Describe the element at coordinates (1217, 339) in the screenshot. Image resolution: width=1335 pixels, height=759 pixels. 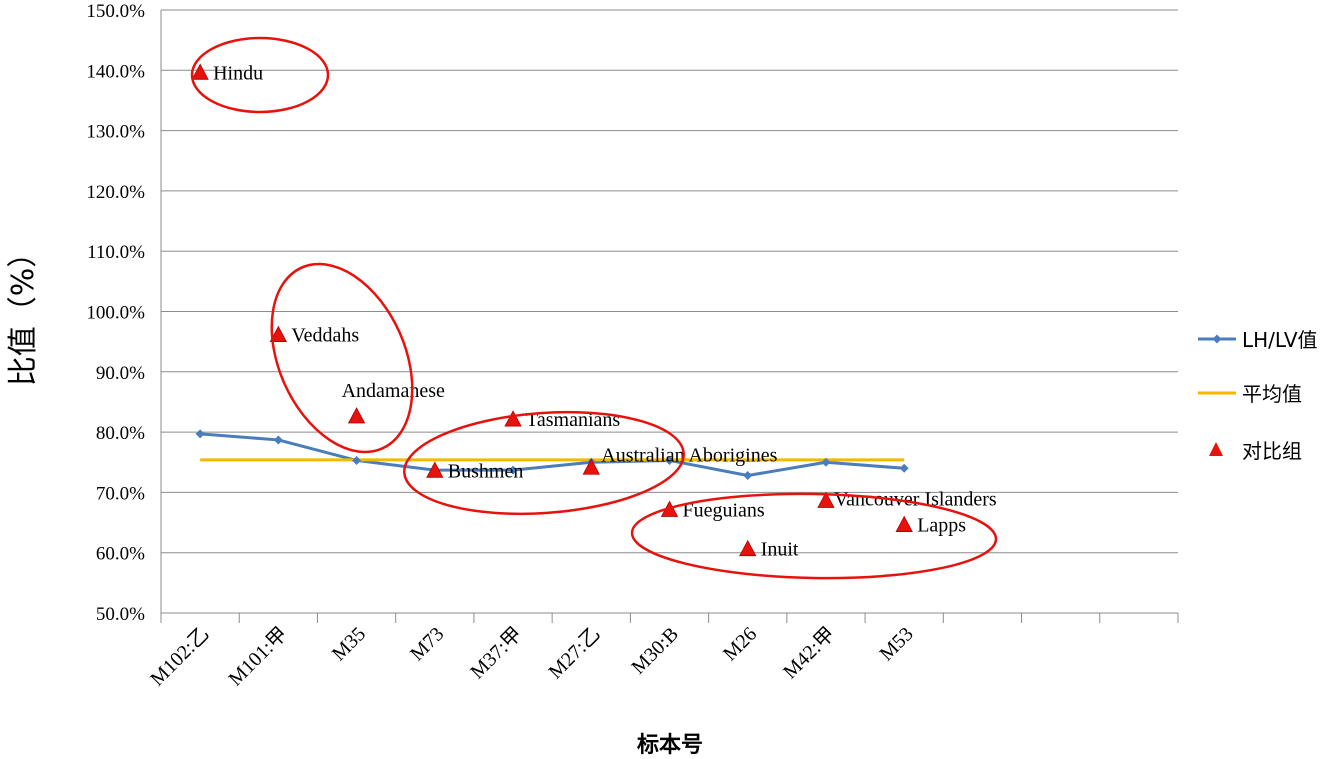
I see `legend-diamond-swatch` at that location.